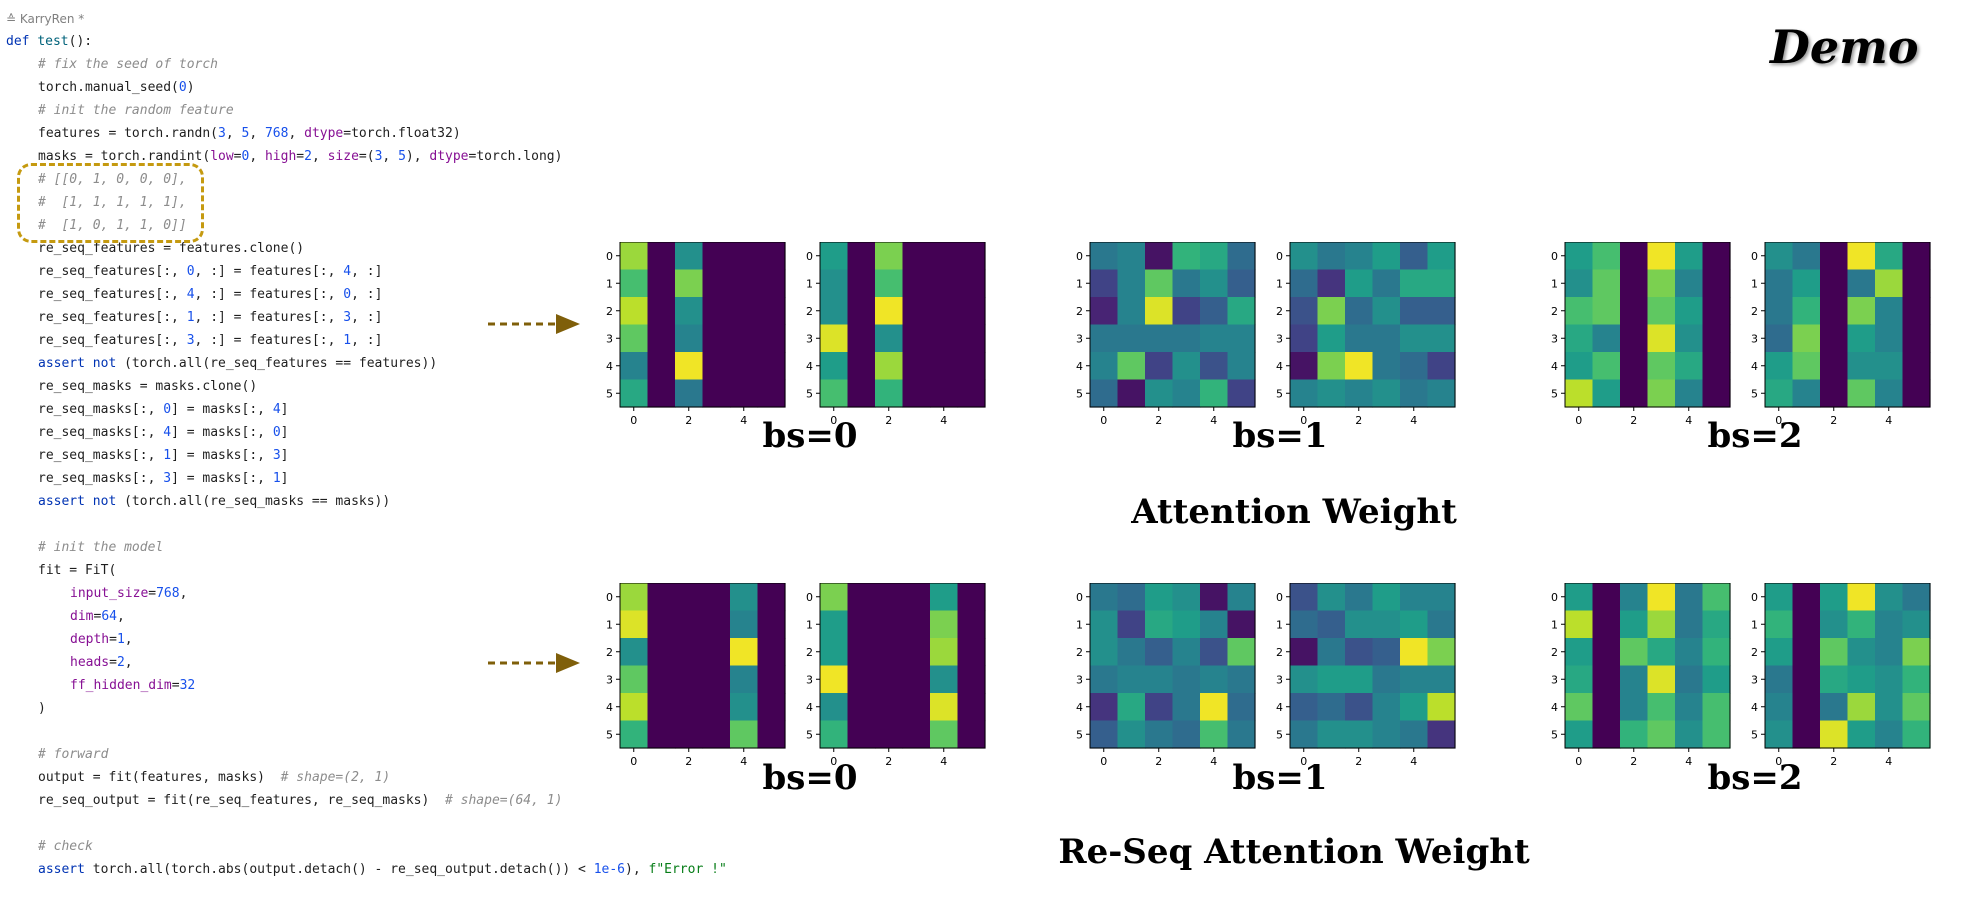  What do you see at coordinates (1213, 420) in the screenshot?
I see `x-tick-label: 4` at bounding box center [1213, 420].